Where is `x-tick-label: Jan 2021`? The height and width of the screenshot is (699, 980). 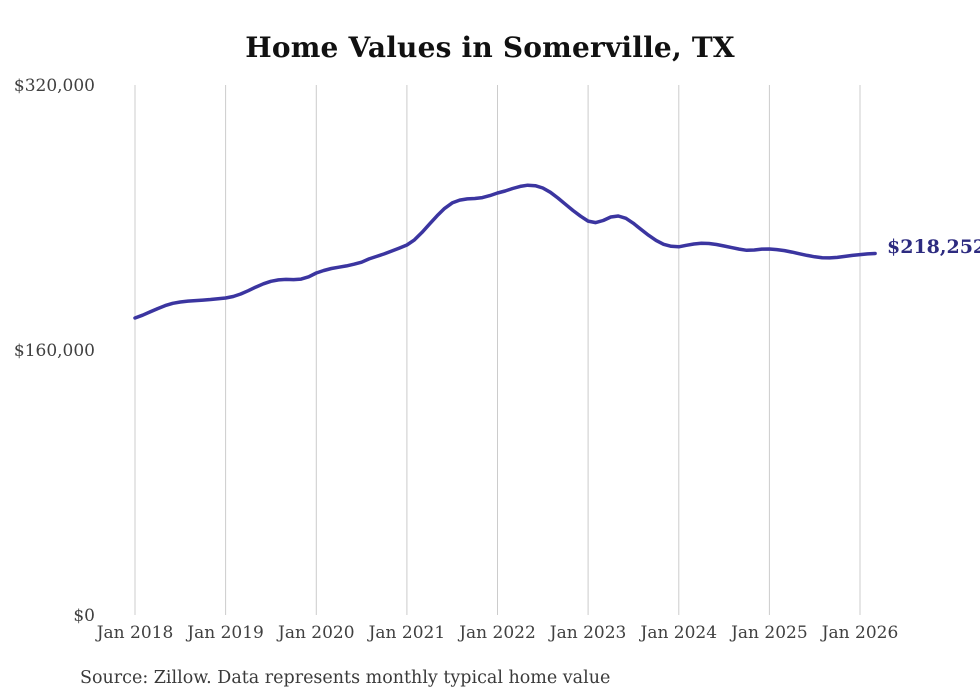
x-tick-label: Jan 2021 is located at coordinates (406, 633).